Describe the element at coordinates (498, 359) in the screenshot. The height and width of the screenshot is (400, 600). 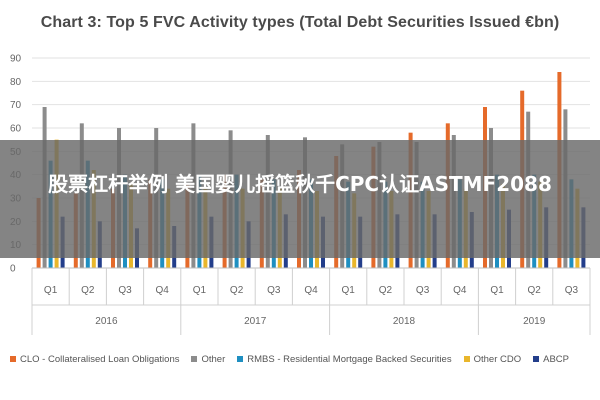
I see `legend-label: Other CDO` at that location.